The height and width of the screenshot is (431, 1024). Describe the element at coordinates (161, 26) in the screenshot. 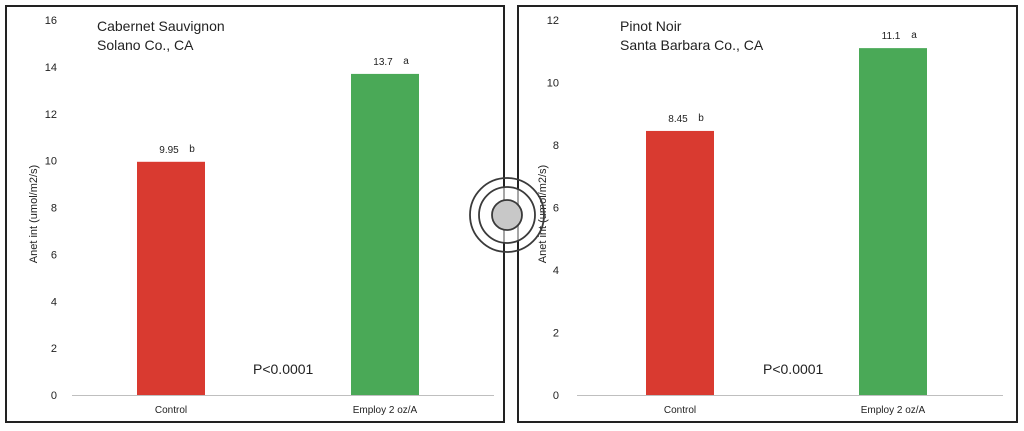

I see `chart-title-line1: Cabernet Sauvignon` at that location.